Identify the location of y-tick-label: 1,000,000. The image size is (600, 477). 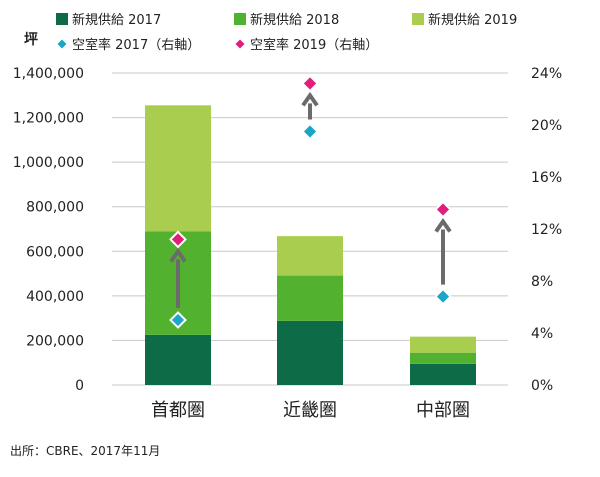
(48, 163).